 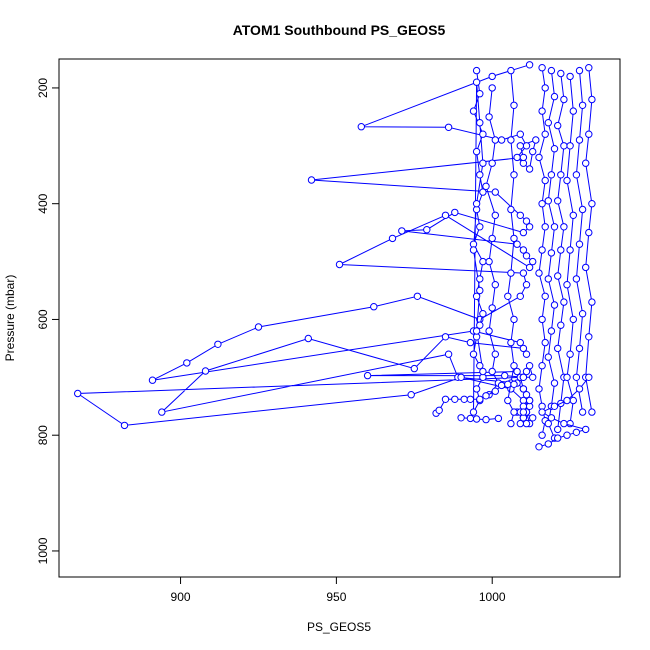 I want to click on series-line, so click(x=570, y=250).